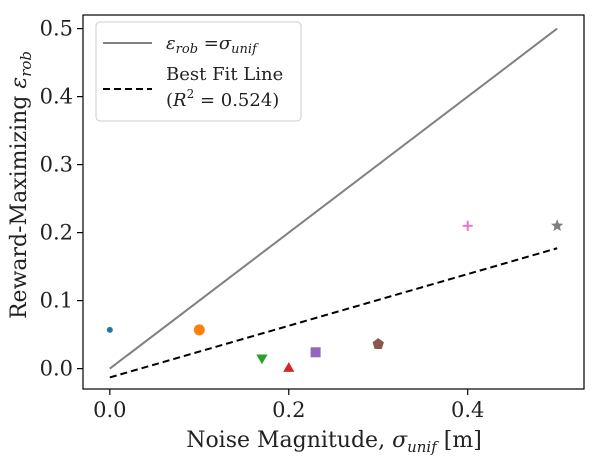  I want to click on y-axis-label: Reward-Maximizing εrob, so click(21, 185).